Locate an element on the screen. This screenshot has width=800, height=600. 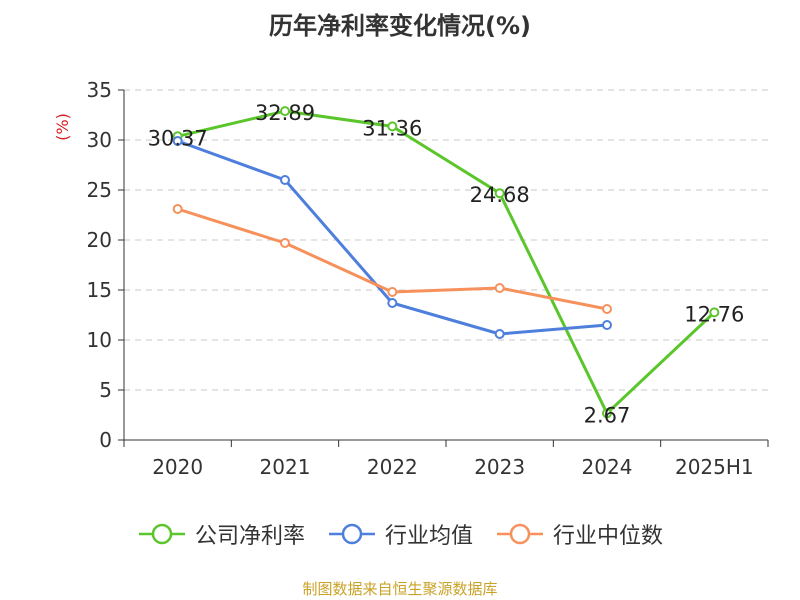
data-label: 32.89 is located at coordinates (285, 113).